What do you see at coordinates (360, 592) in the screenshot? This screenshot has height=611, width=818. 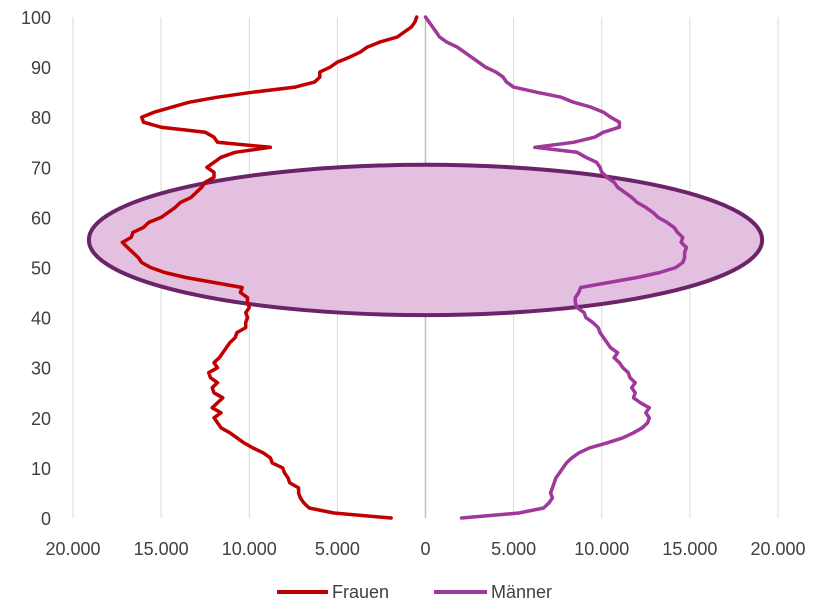 I see `legend-label: Frauen` at bounding box center [360, 592].